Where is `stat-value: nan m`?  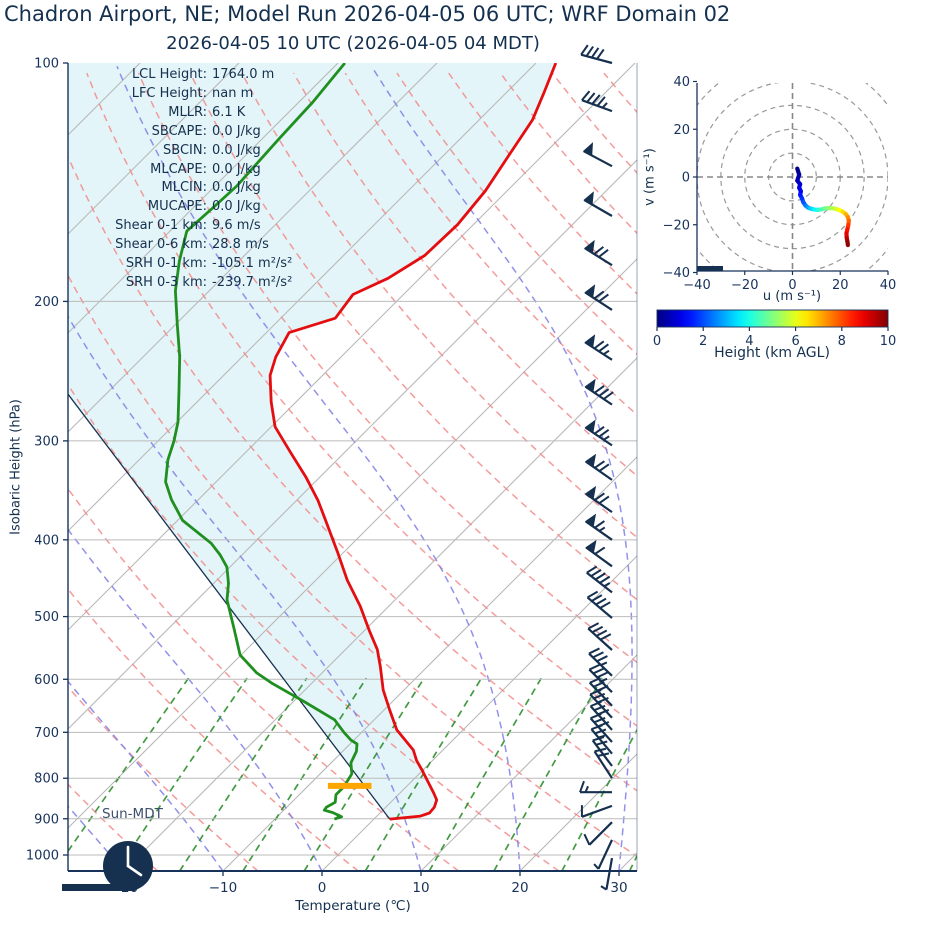
stat-value: nan m is located at coordinates (233, 93).